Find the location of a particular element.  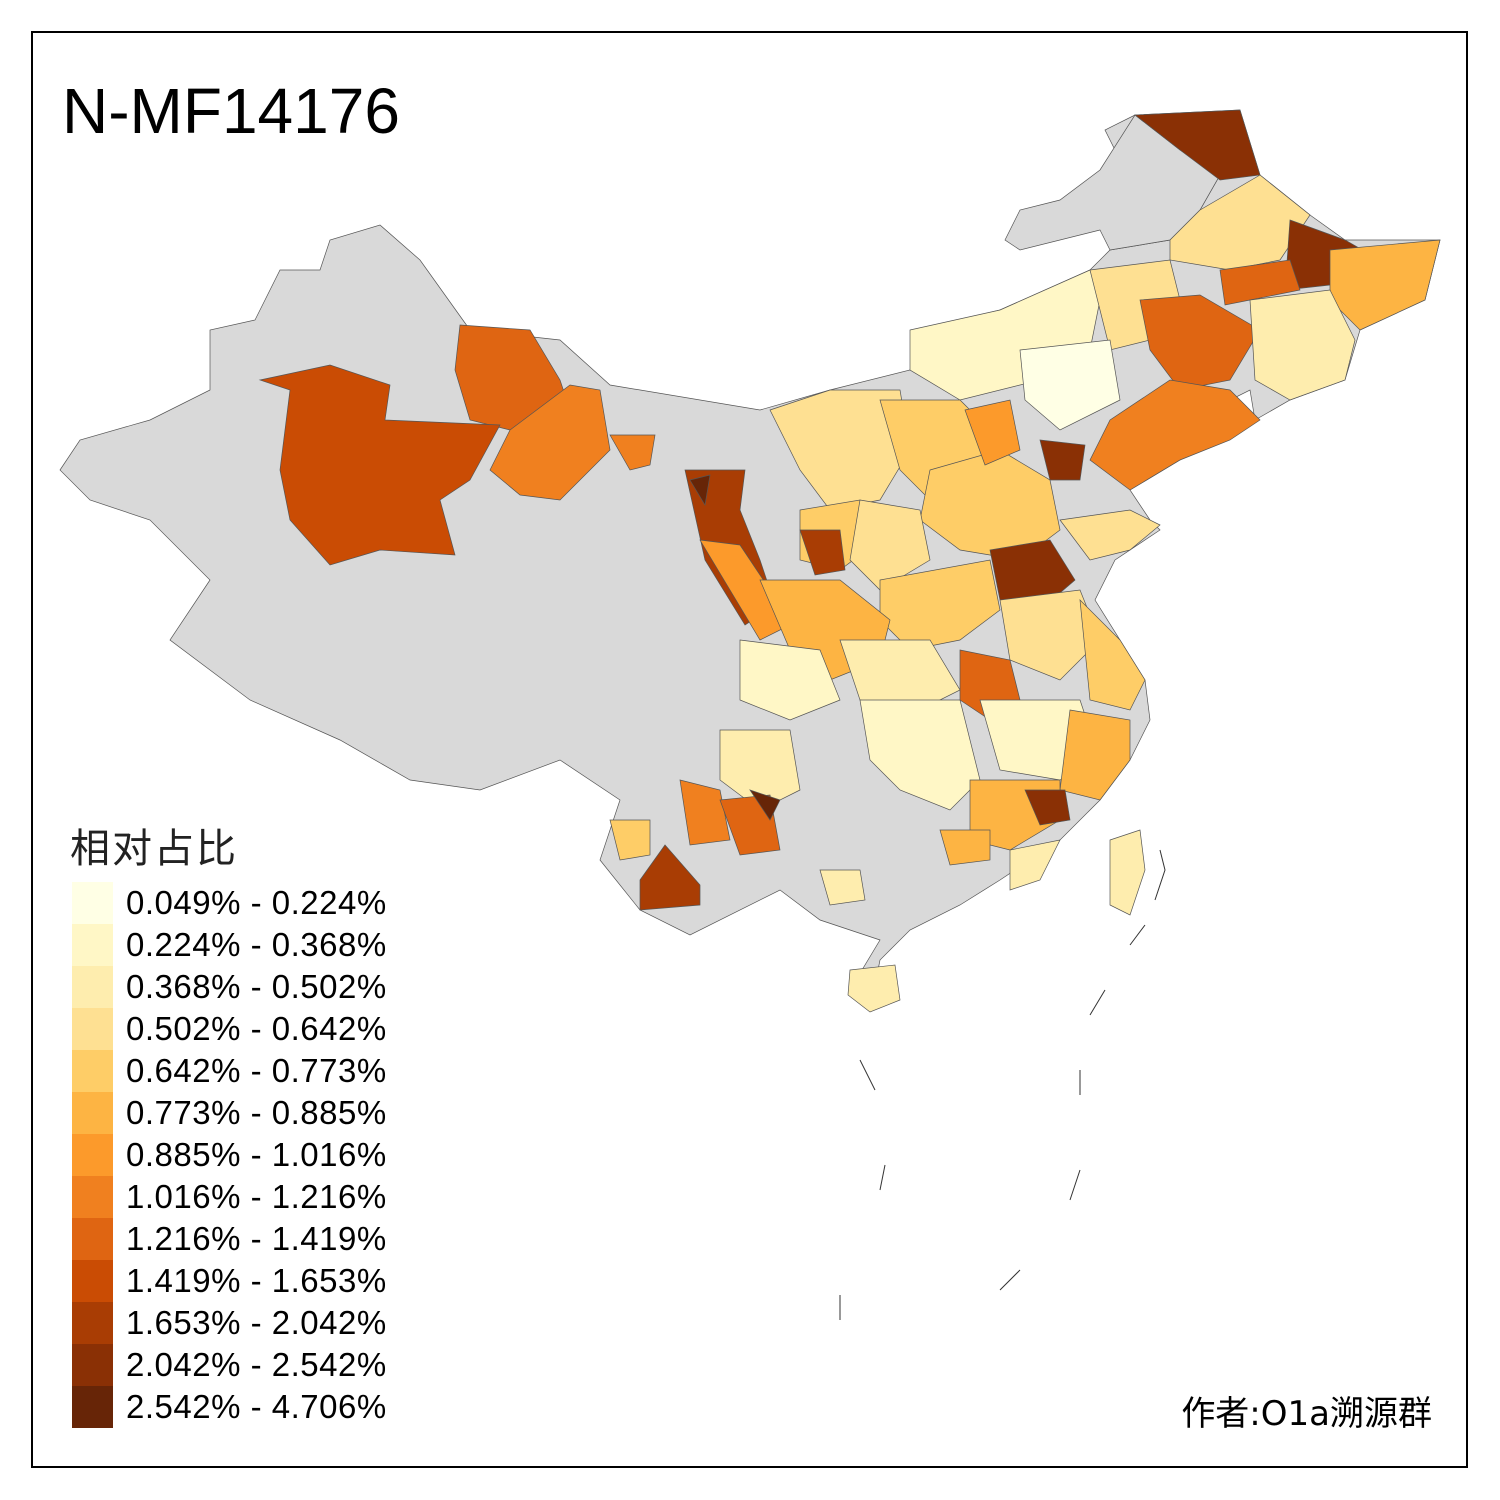

legend-item: 0.224% - 0.368% is located at coordinates (229, 945).